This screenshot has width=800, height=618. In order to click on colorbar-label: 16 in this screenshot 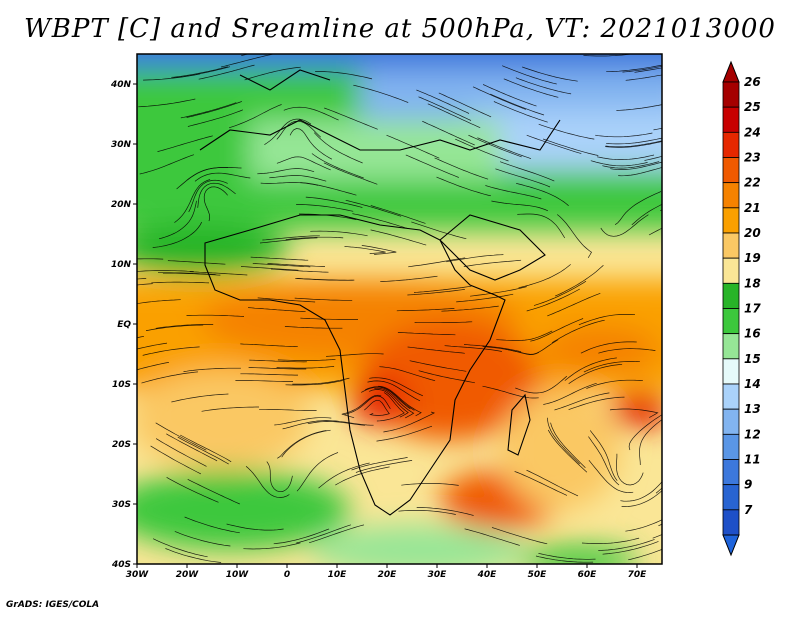, I will do `click(752, 334)`.